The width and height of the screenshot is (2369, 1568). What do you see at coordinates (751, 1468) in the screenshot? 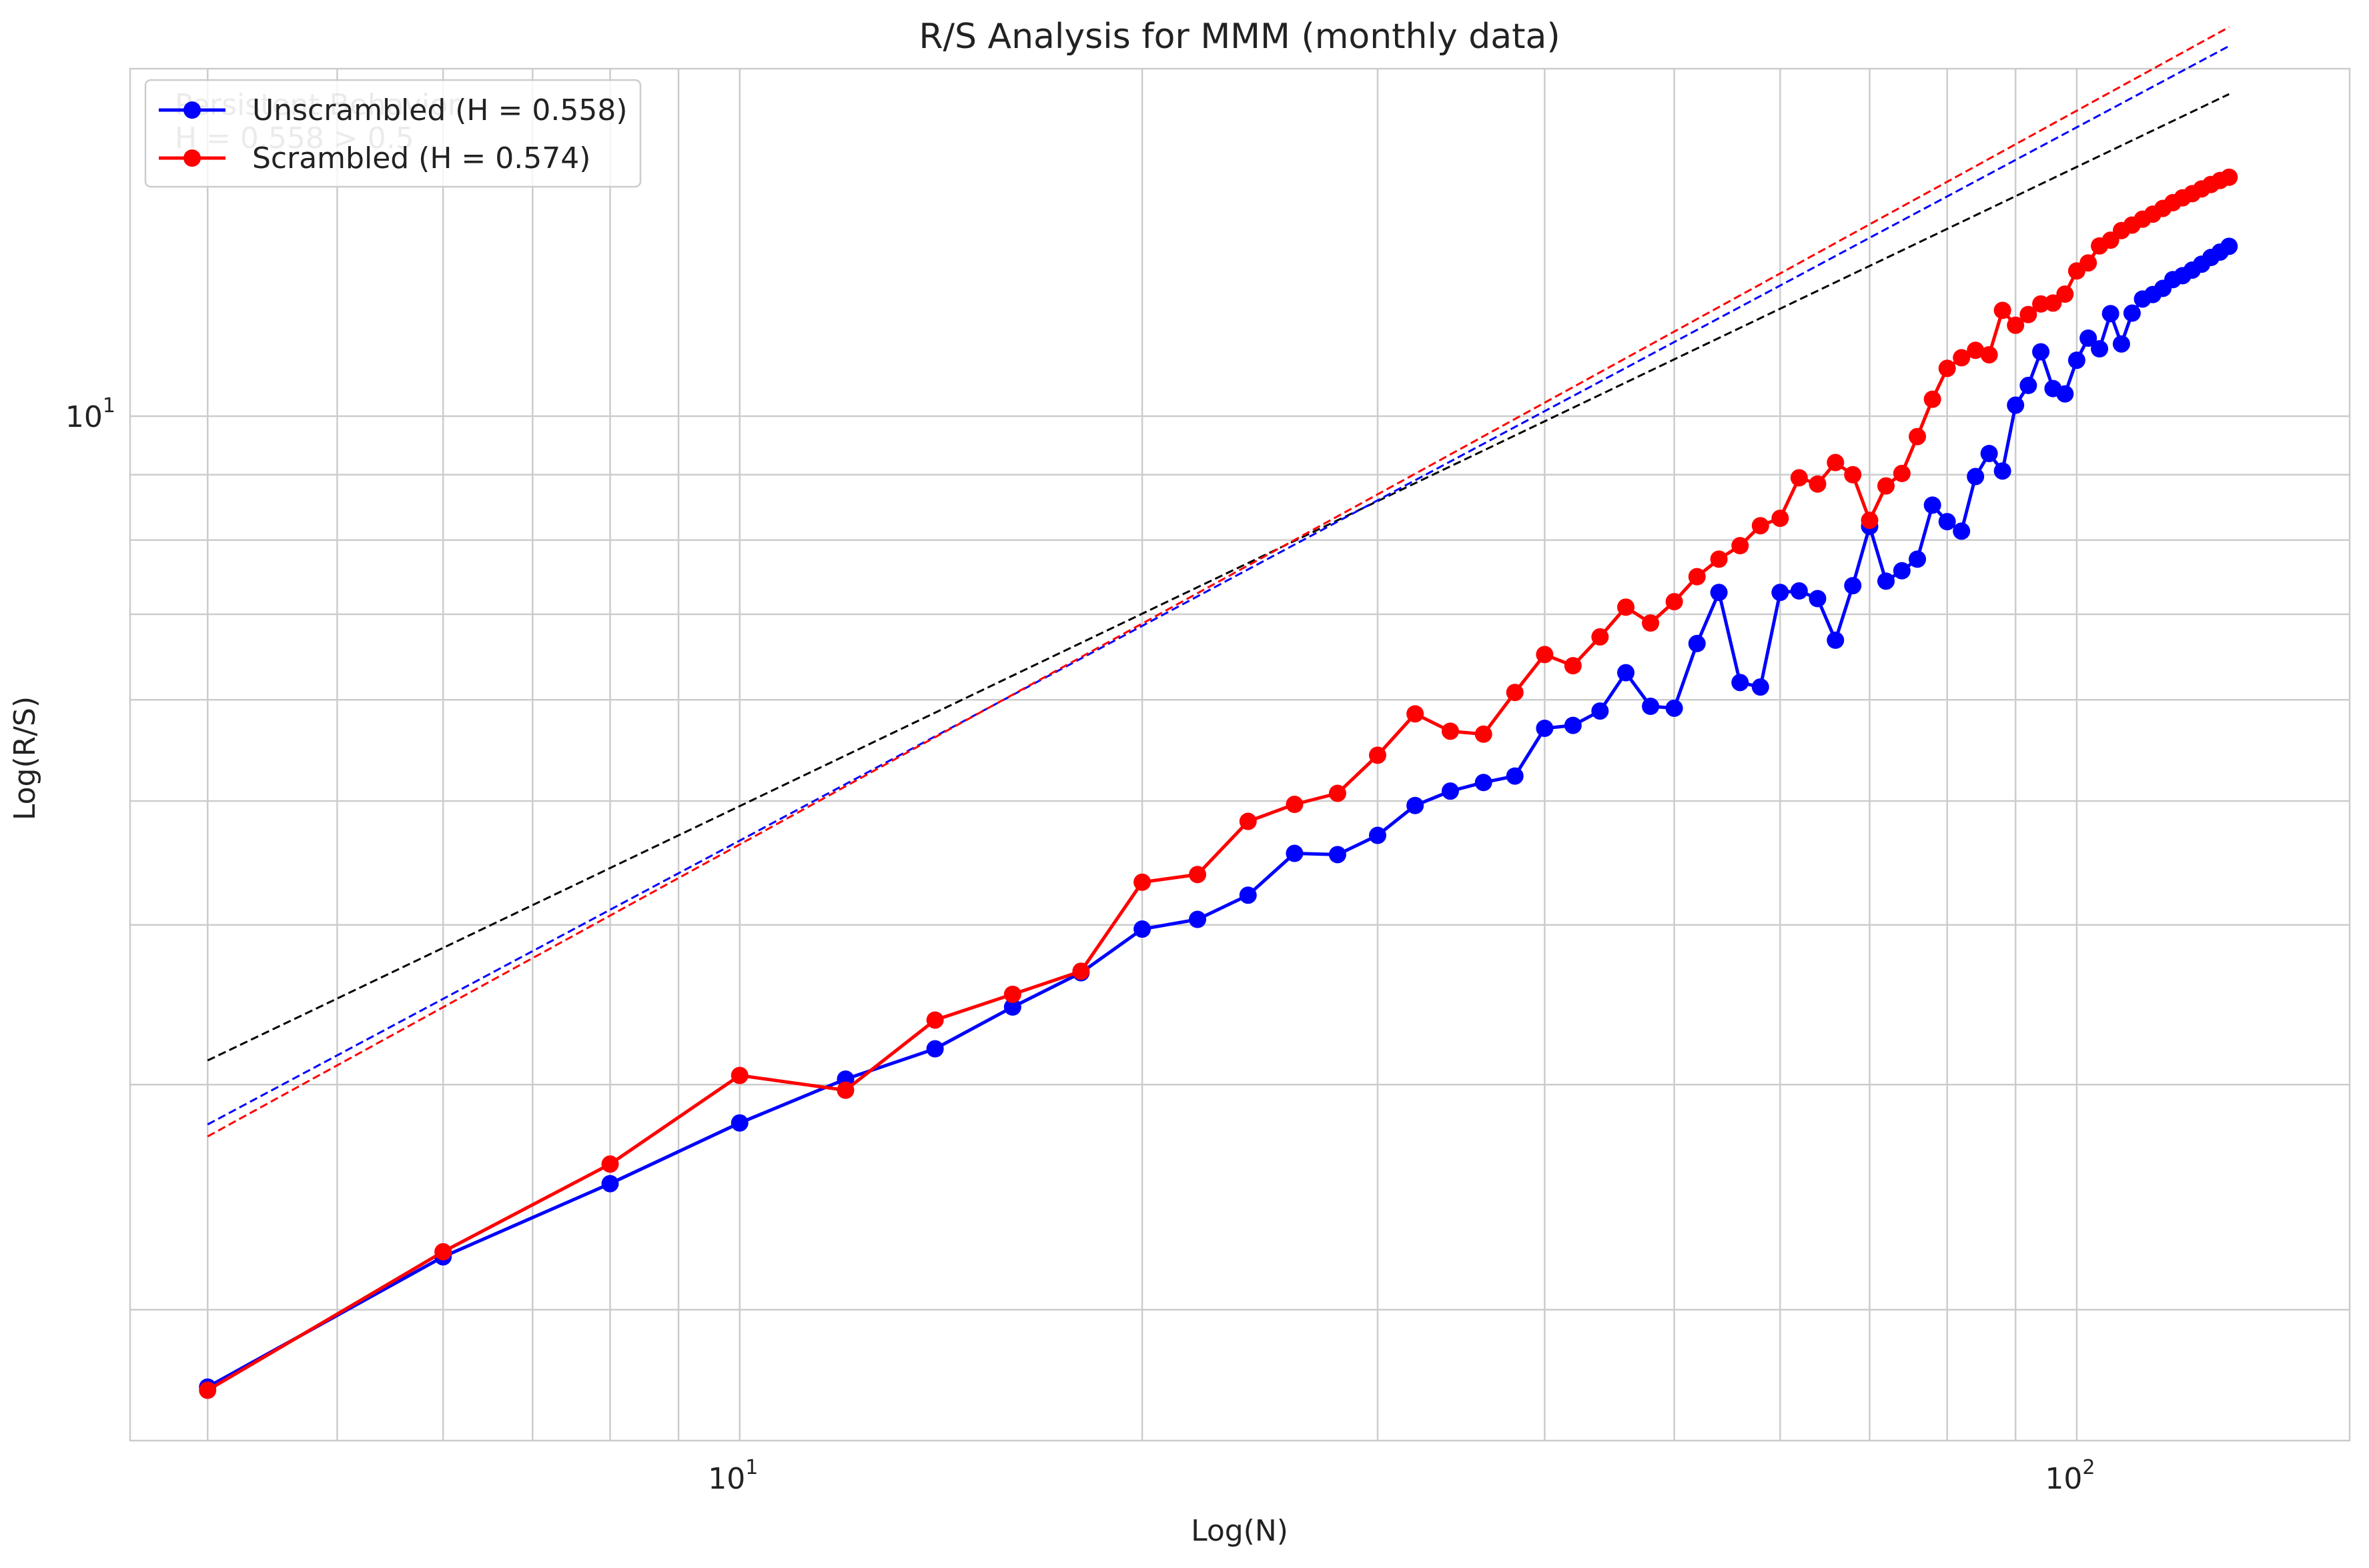
I see `x-tick-label-exponent: 1` at bounding box center [751, 1468].